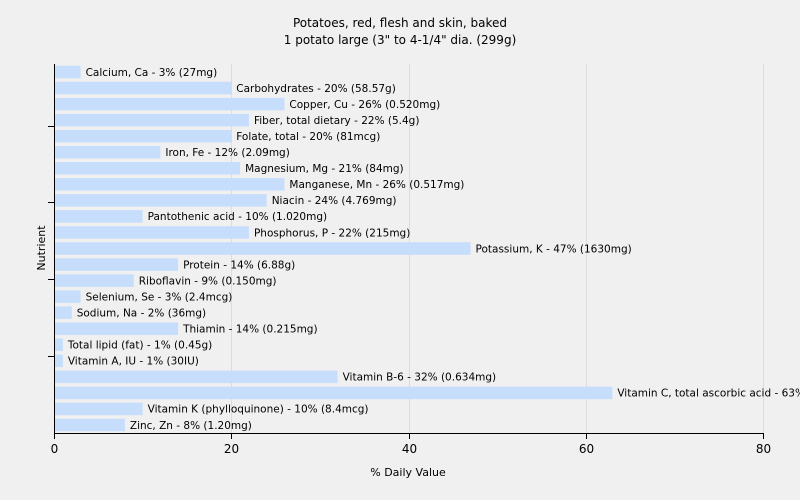 The height and width of the screenshot is (500, 800). Describe the element at coordinates (239, 265) in the screenshot. I see `bar-label: Protein - 14% (6.88g)` at that location.